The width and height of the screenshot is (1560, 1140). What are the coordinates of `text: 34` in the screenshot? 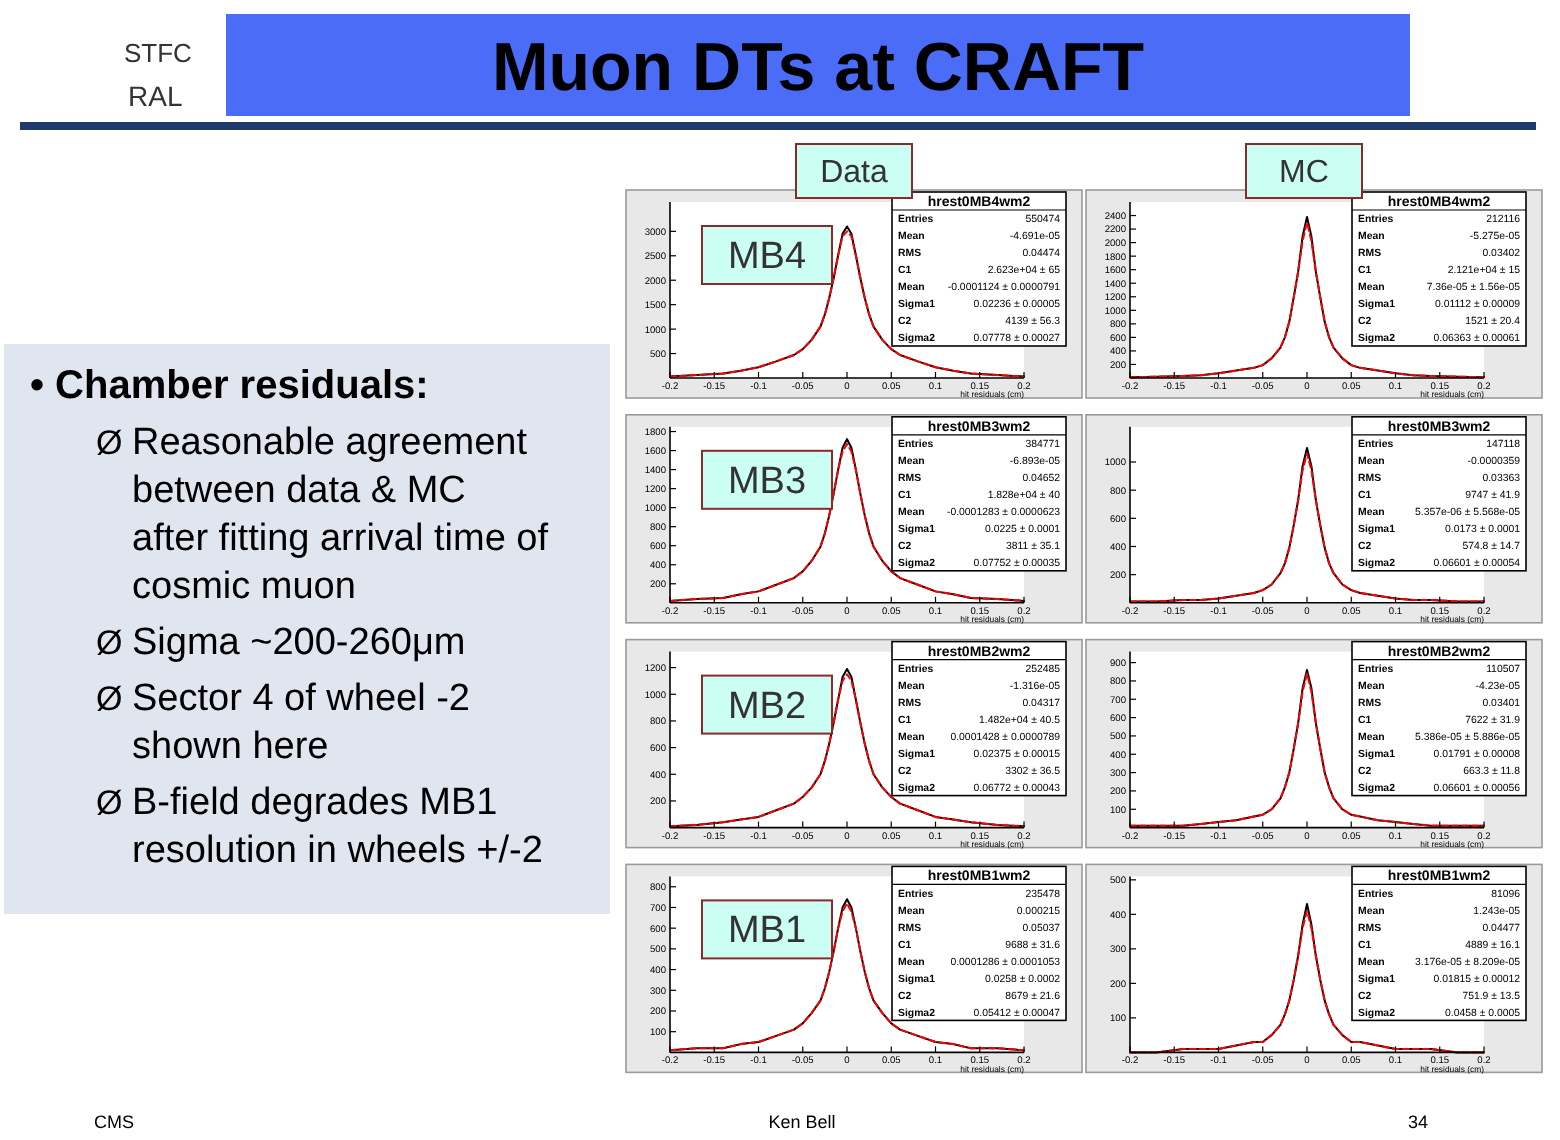 It's located at (1418, 1122).